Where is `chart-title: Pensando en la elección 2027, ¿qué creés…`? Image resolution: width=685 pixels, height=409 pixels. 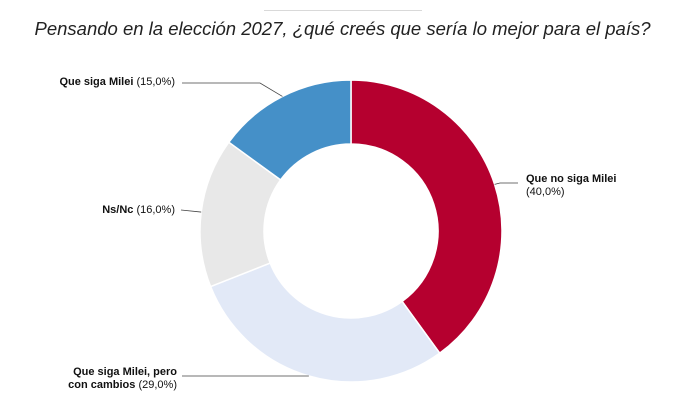 chart-title: Pensando en la elección 2027, ¿qué creés… is located at coordinates (342, 28).